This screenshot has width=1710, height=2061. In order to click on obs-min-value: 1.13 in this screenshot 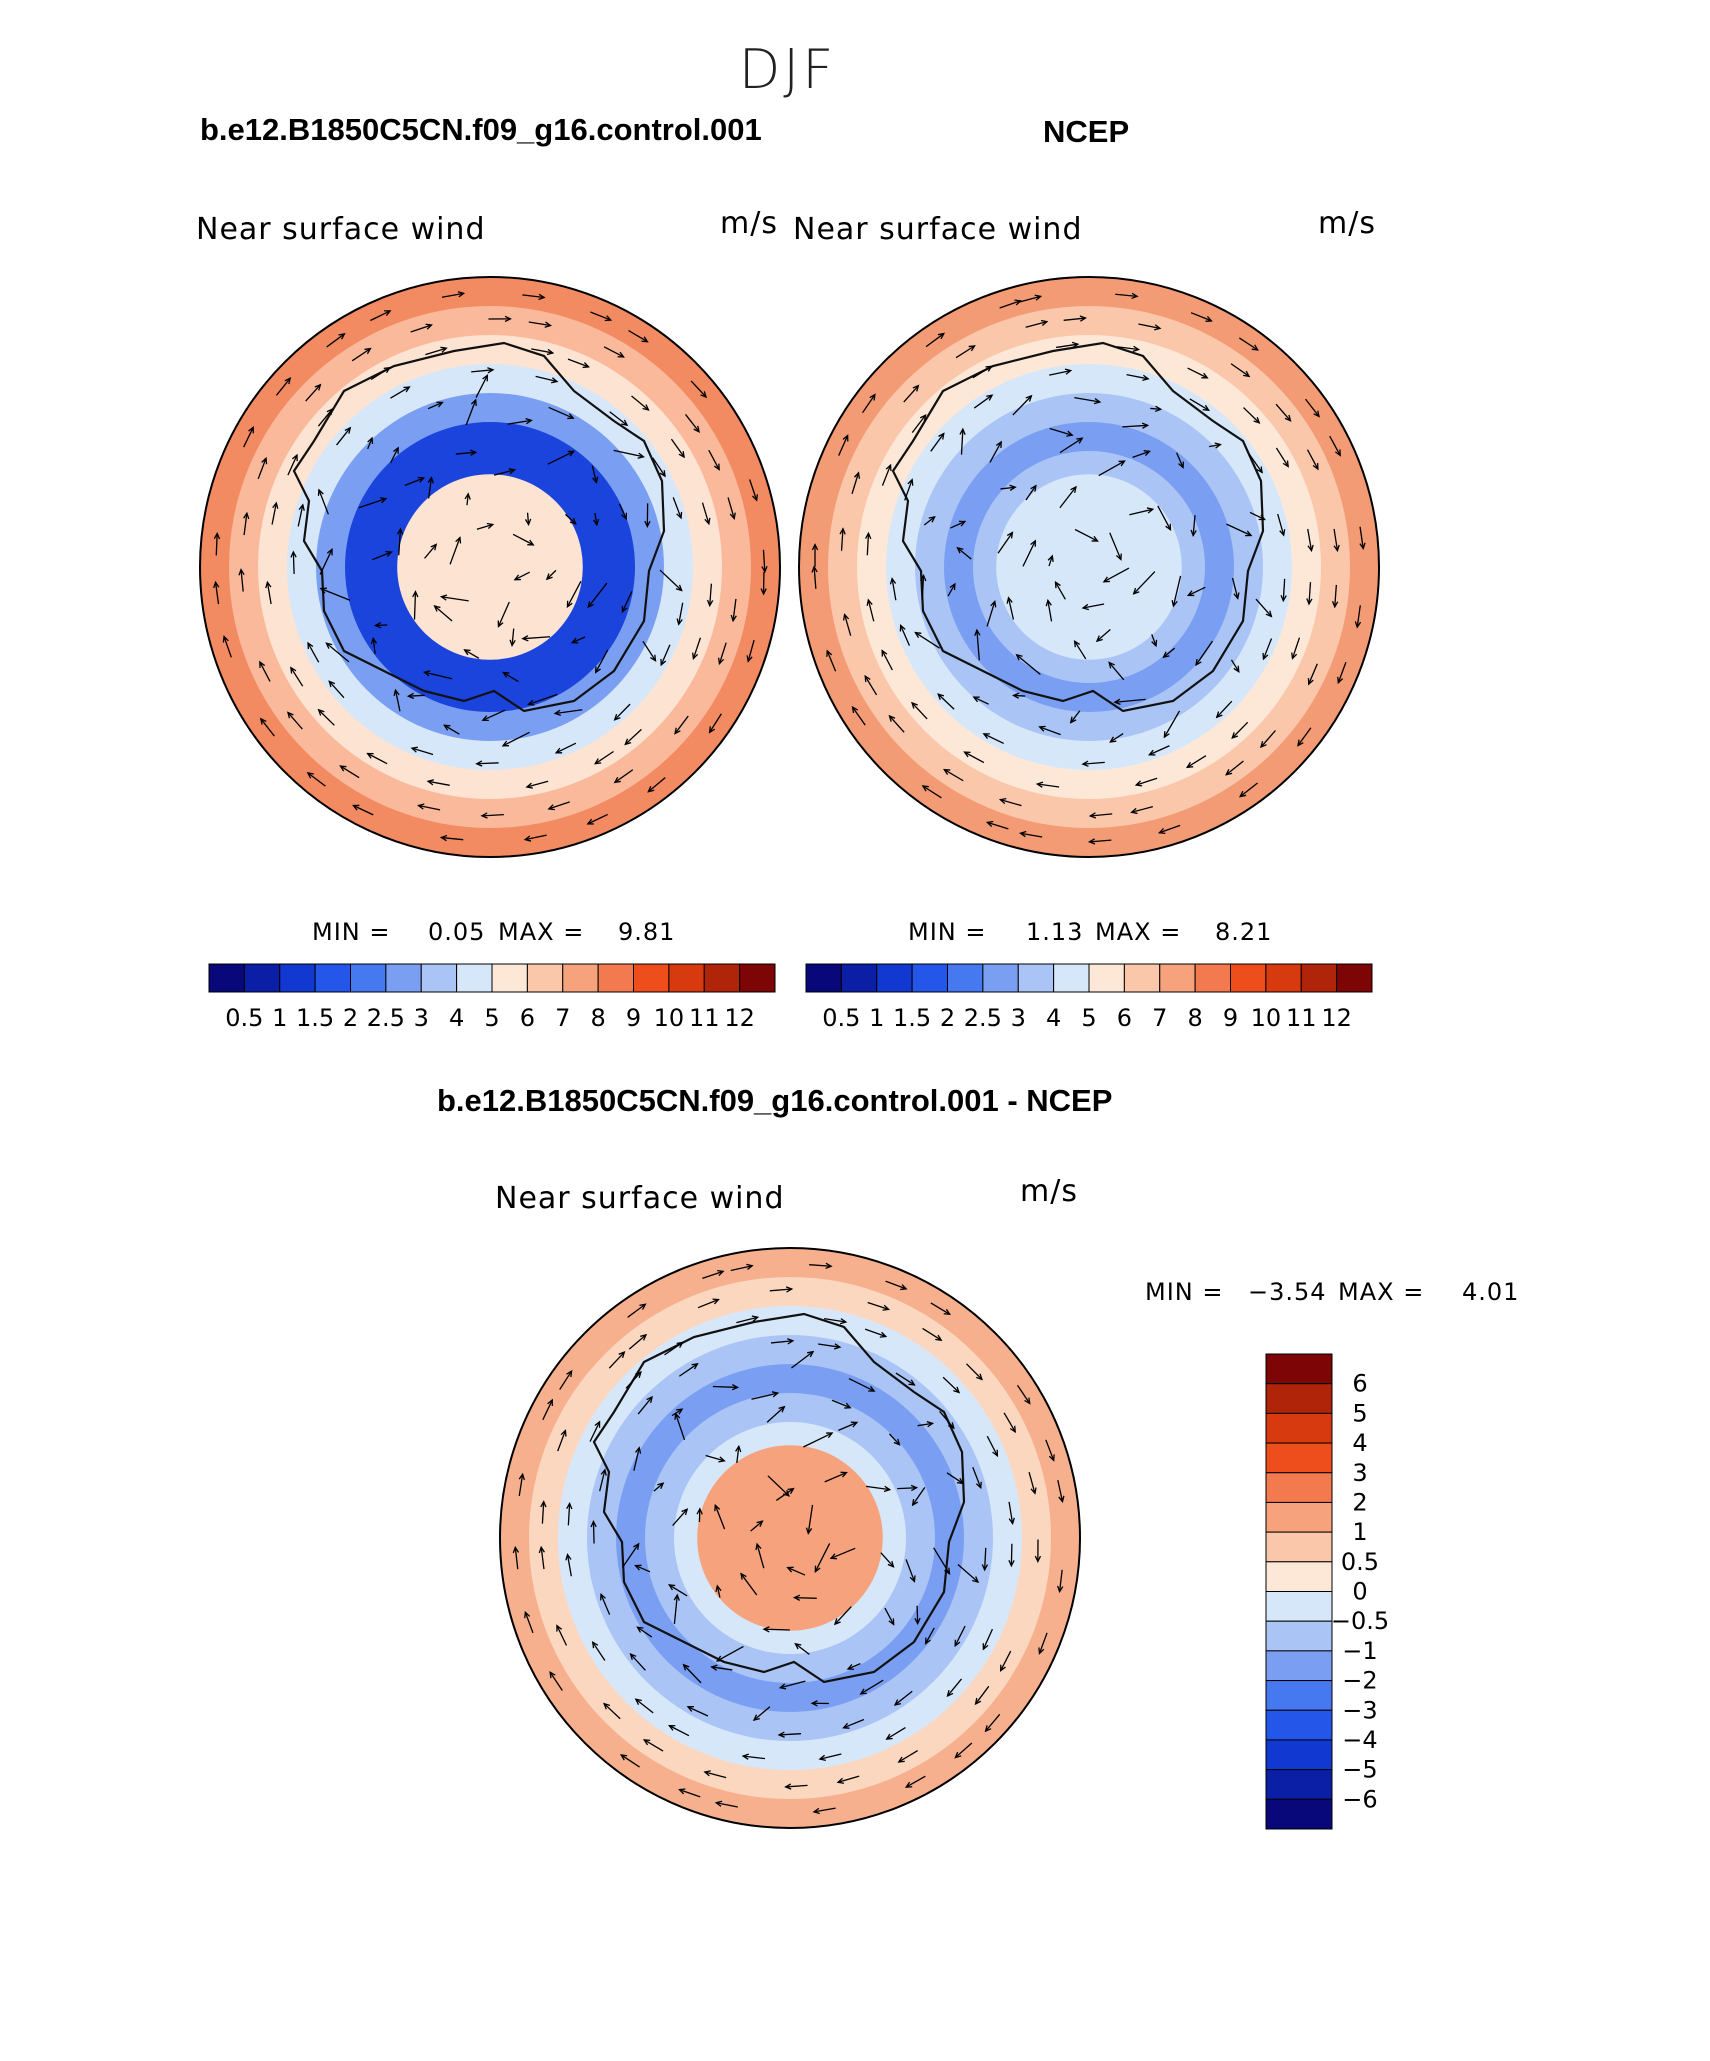, I will do `click(1055, 932)`.